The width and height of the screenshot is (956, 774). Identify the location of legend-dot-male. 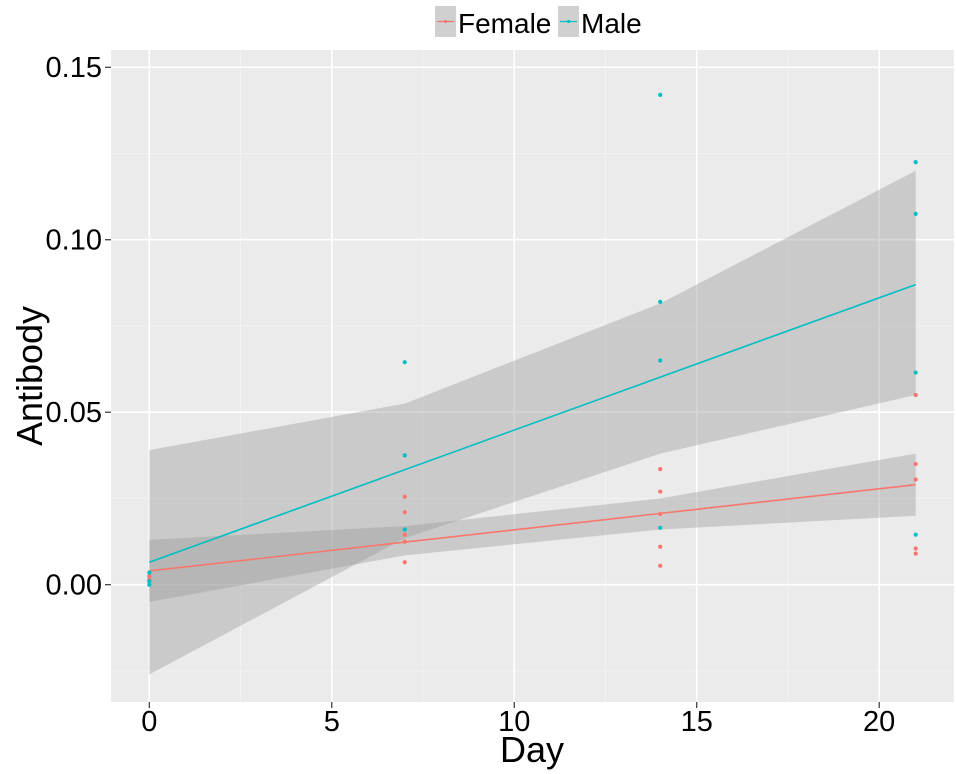
(568, 21).